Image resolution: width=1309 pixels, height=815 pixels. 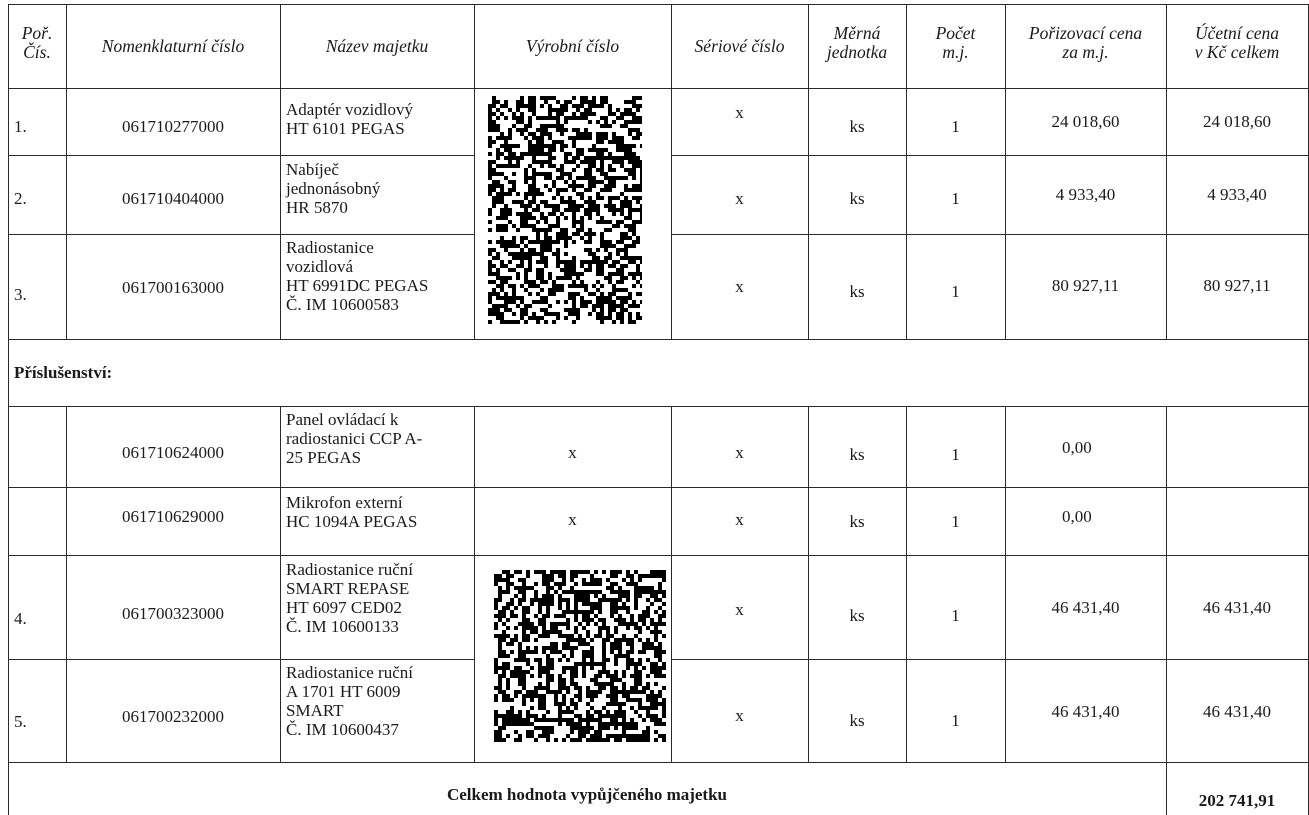 I want to click on row-number: 5., so click(x=20, y=721).